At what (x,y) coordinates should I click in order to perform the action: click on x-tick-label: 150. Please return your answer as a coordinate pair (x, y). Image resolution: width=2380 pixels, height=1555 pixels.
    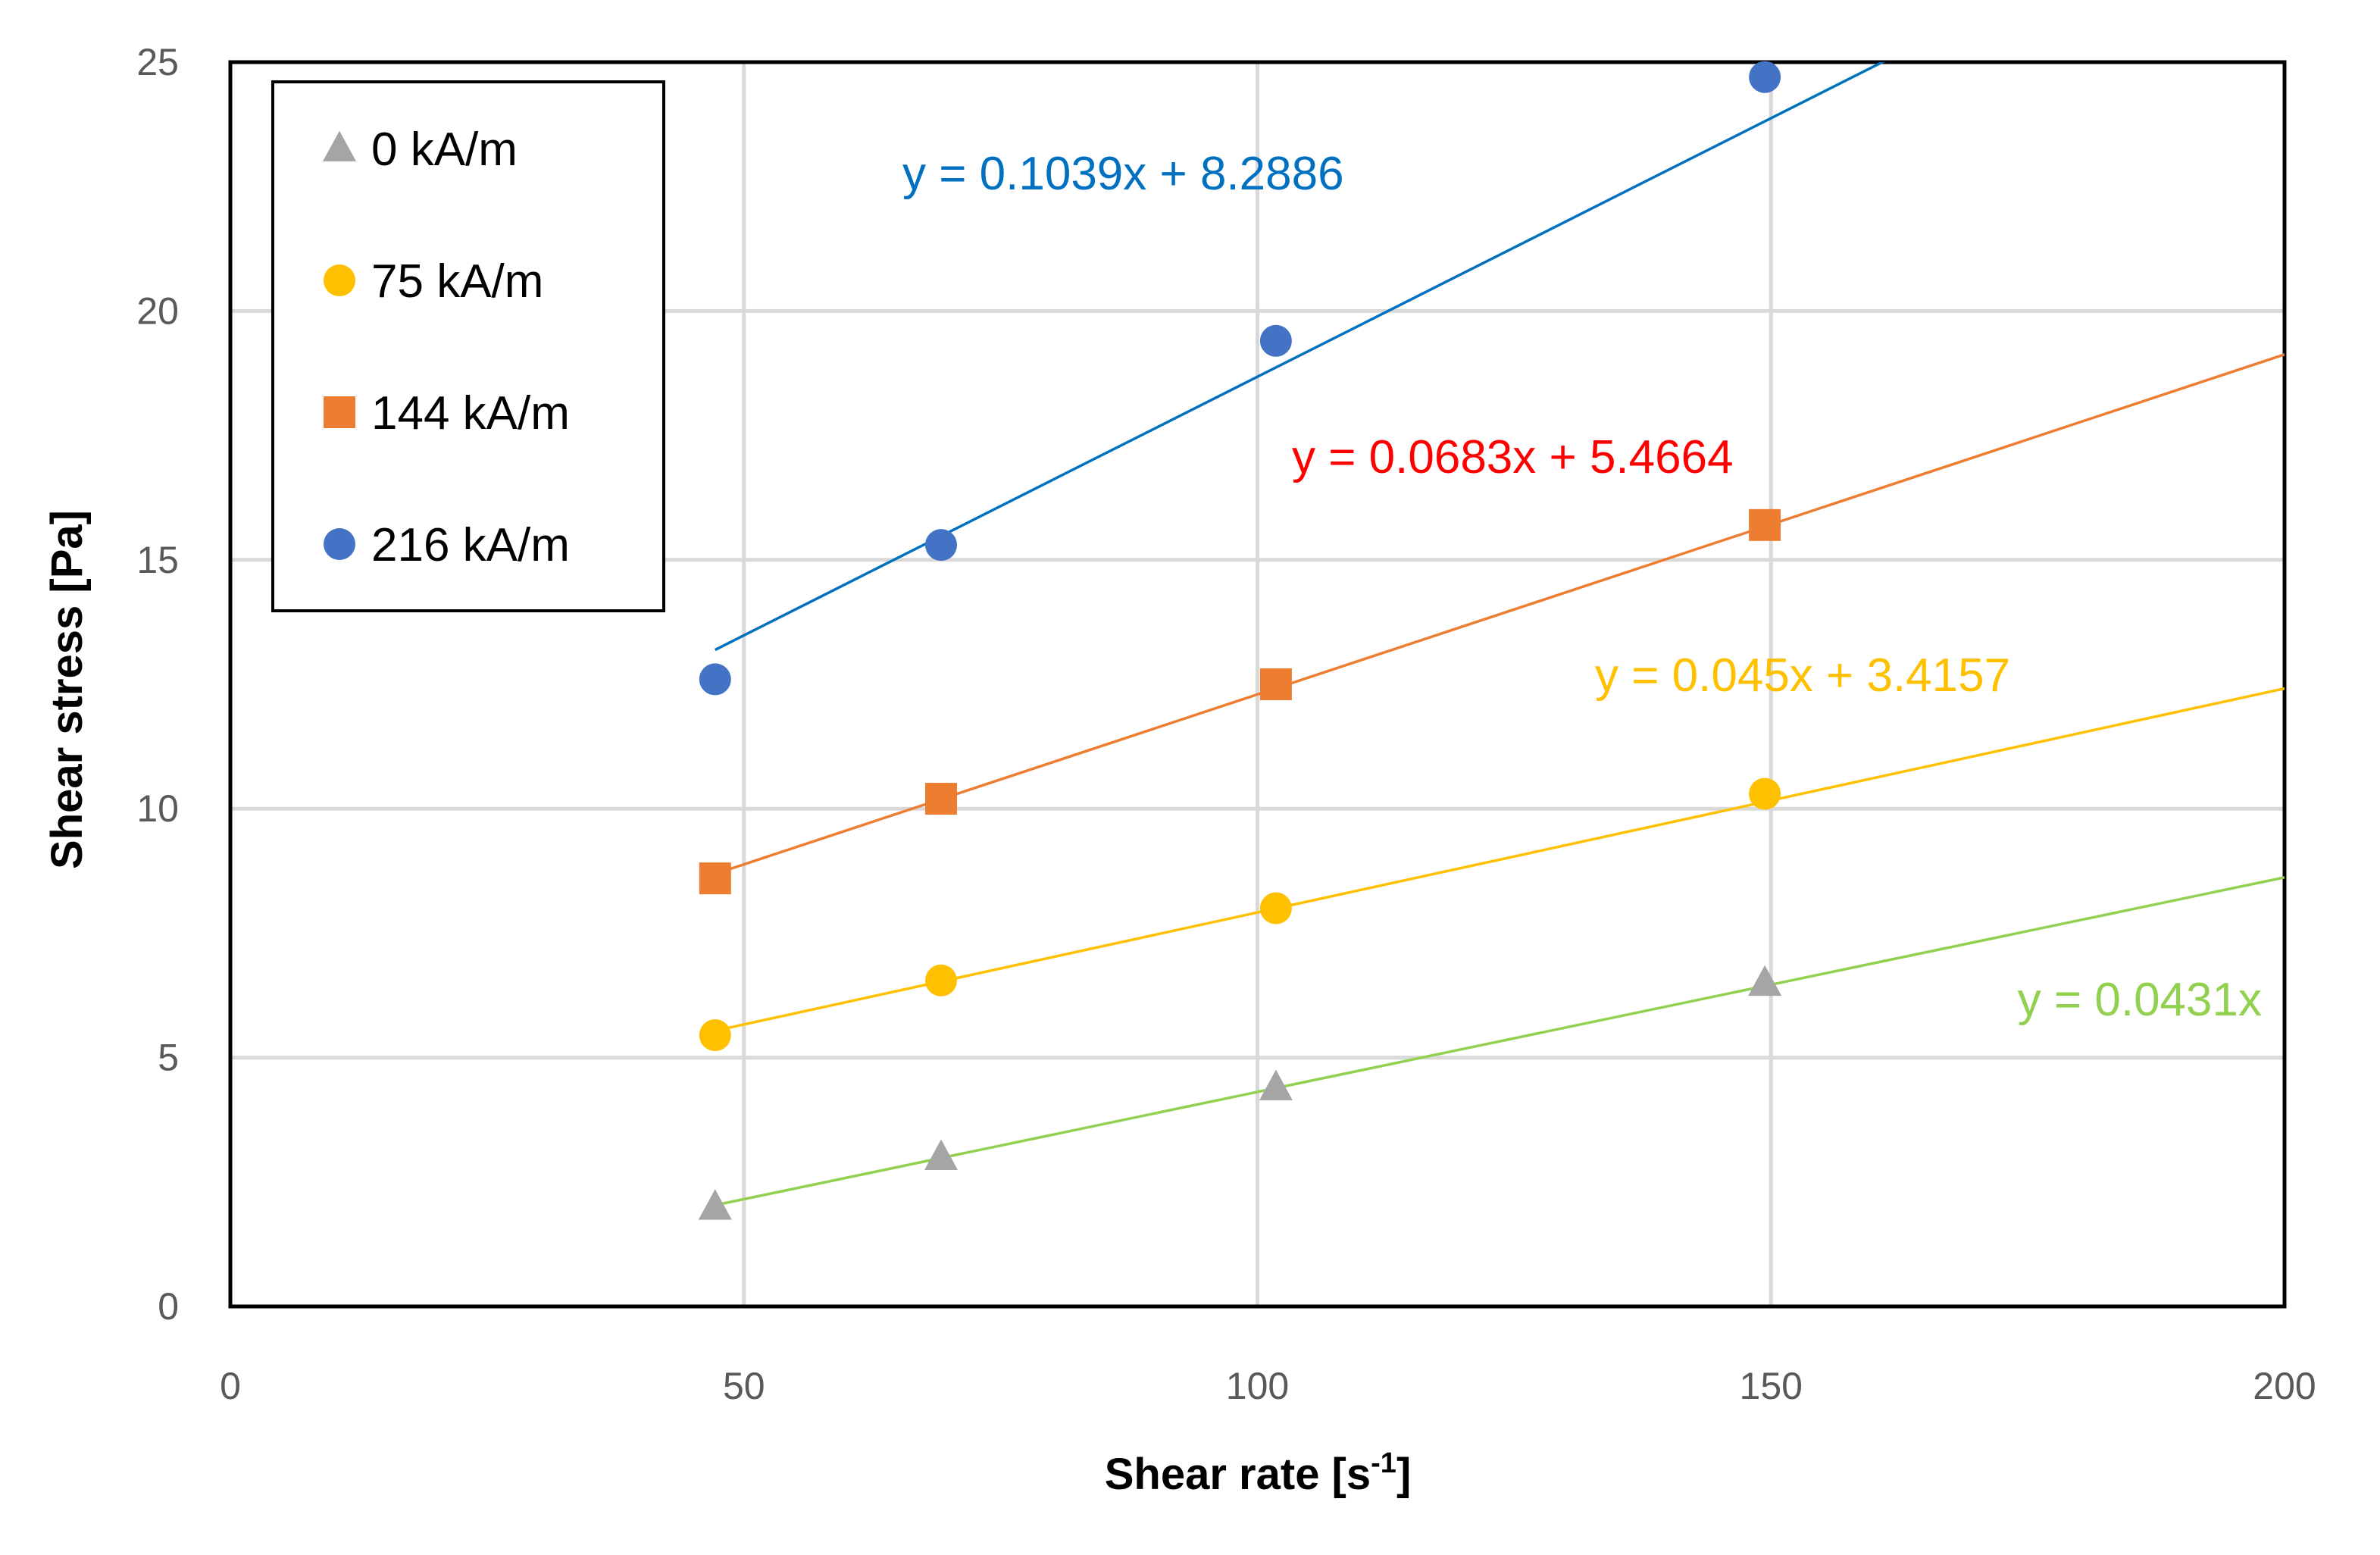
    Looking at the image, I should click on (1771, 1386).